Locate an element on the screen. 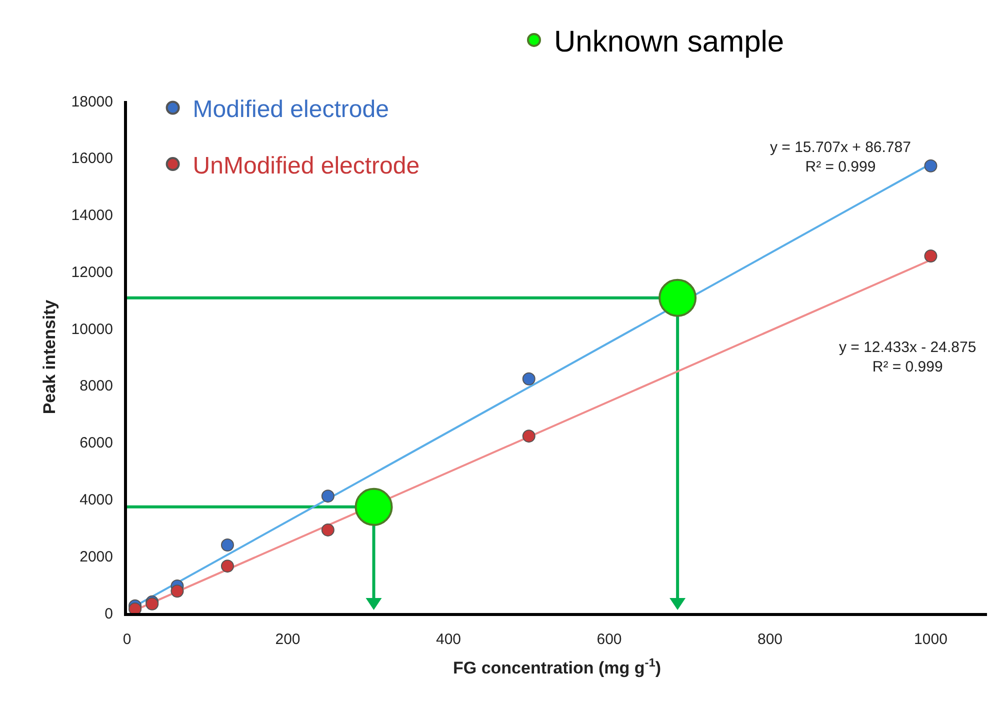 Image resolution: width=992 pixels, height=704 pixels. y-tick-label: 18000 is located at coordinates (92, 101).